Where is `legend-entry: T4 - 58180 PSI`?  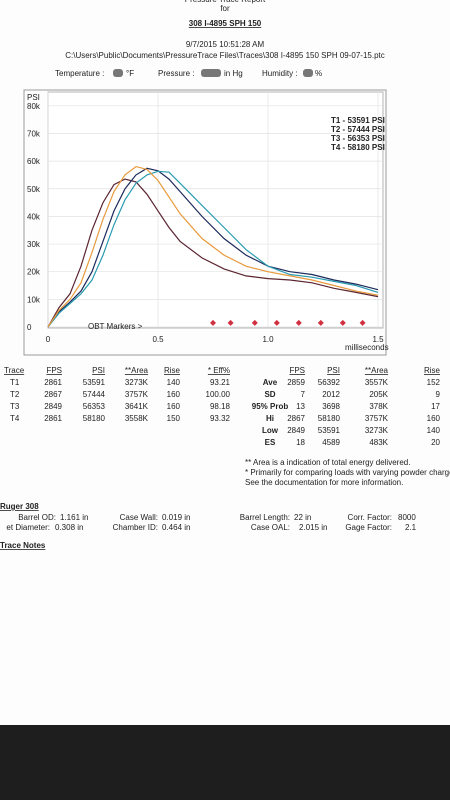 legend-entry: T4 - 58180 PSI is located at coordinates (358, 147).